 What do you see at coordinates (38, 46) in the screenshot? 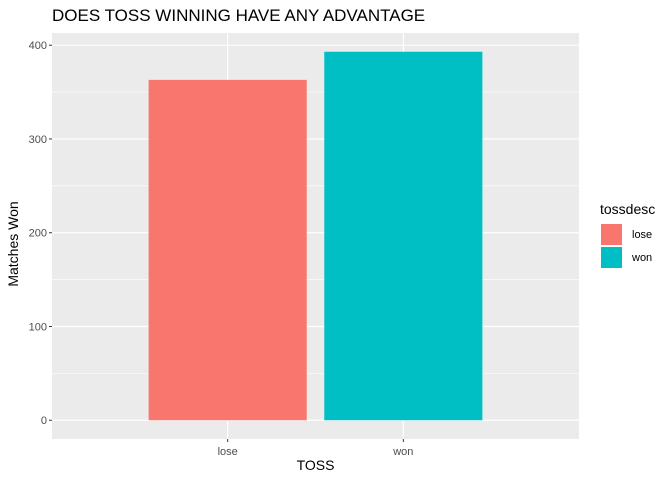
I see `y-tick-label: 400` at bounding box center [38, 46].